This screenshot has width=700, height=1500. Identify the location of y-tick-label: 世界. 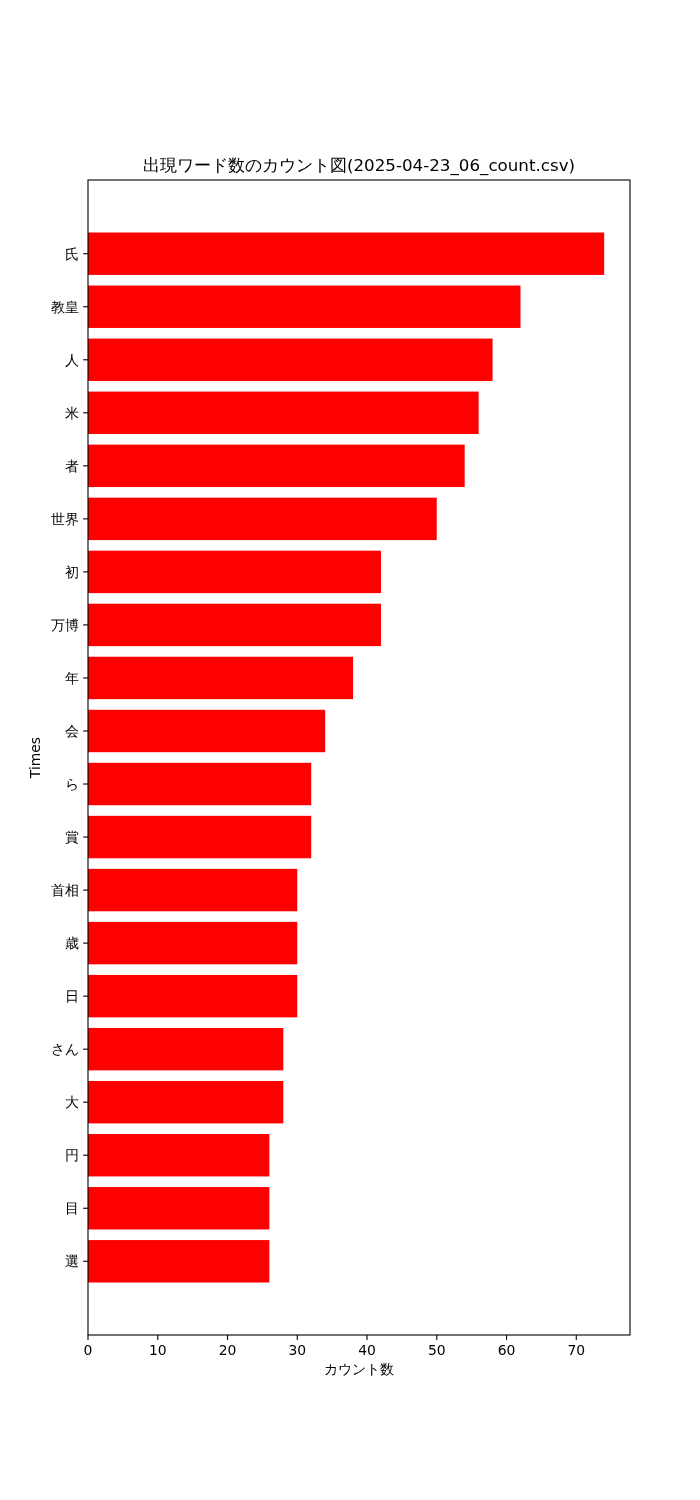
(65, 518).